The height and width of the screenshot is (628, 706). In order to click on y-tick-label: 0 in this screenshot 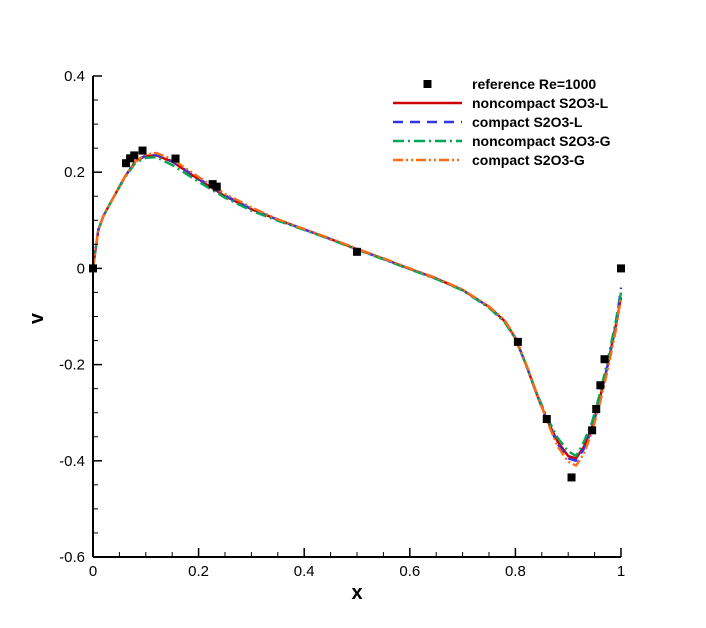, I will do `click(81, 268)`.